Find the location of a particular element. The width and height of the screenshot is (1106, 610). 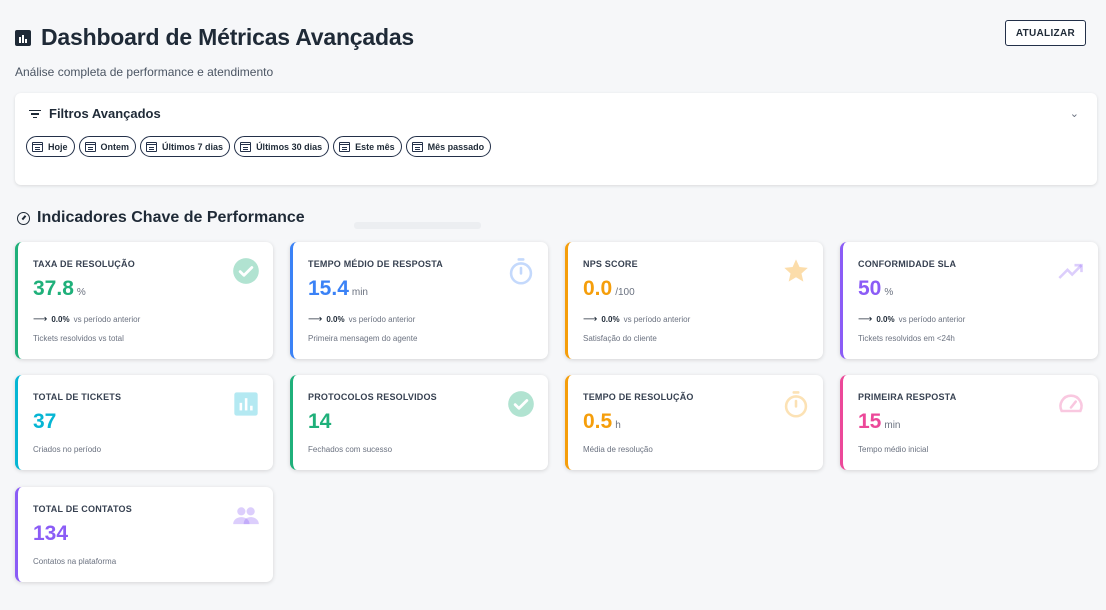

kpi-value: 0.0 is located at coordinates (598, 288).